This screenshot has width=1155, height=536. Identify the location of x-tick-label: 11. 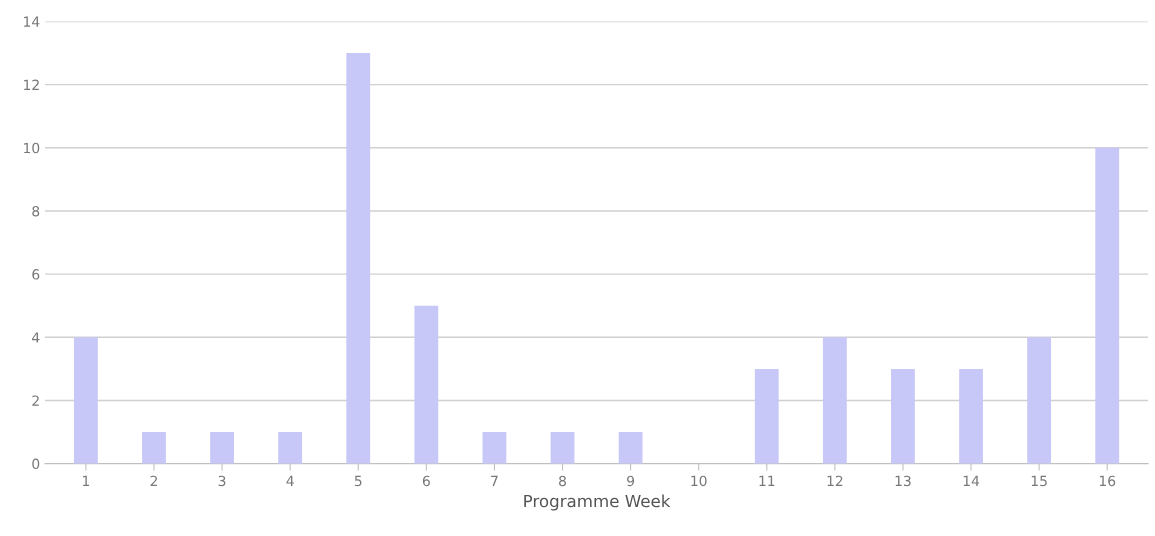
(767, 480).